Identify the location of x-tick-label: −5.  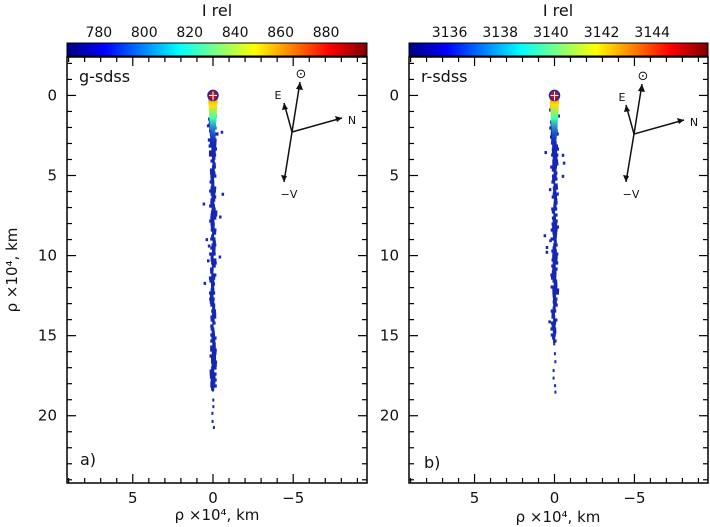
(293, 498).